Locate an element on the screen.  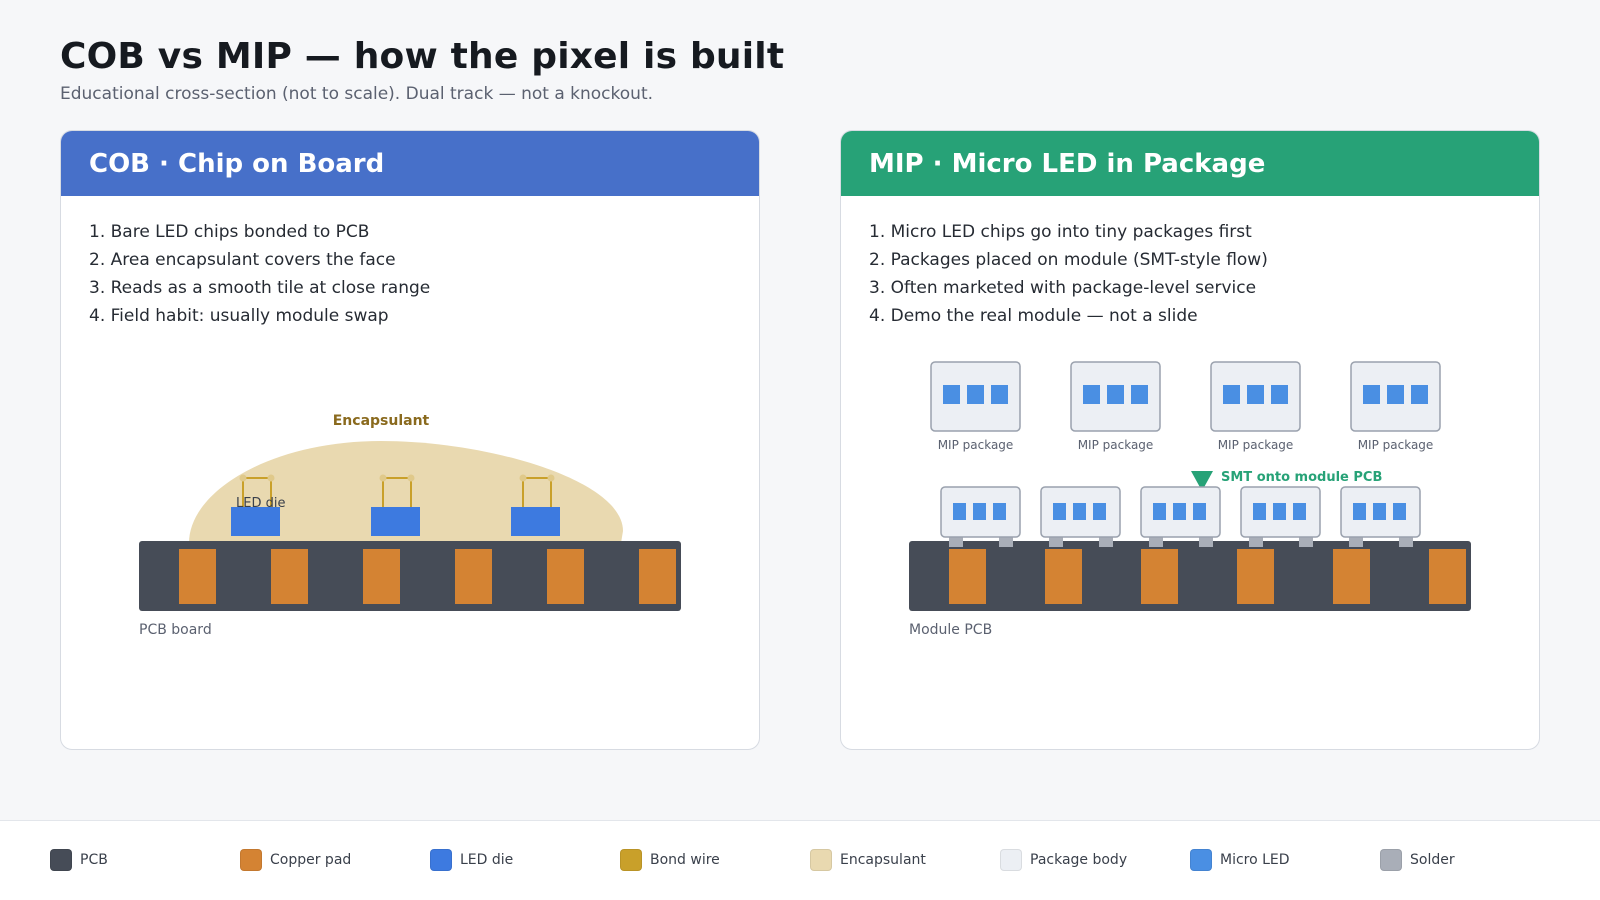
legend-item-pcb: PCB is located at coordinates (79, 860).